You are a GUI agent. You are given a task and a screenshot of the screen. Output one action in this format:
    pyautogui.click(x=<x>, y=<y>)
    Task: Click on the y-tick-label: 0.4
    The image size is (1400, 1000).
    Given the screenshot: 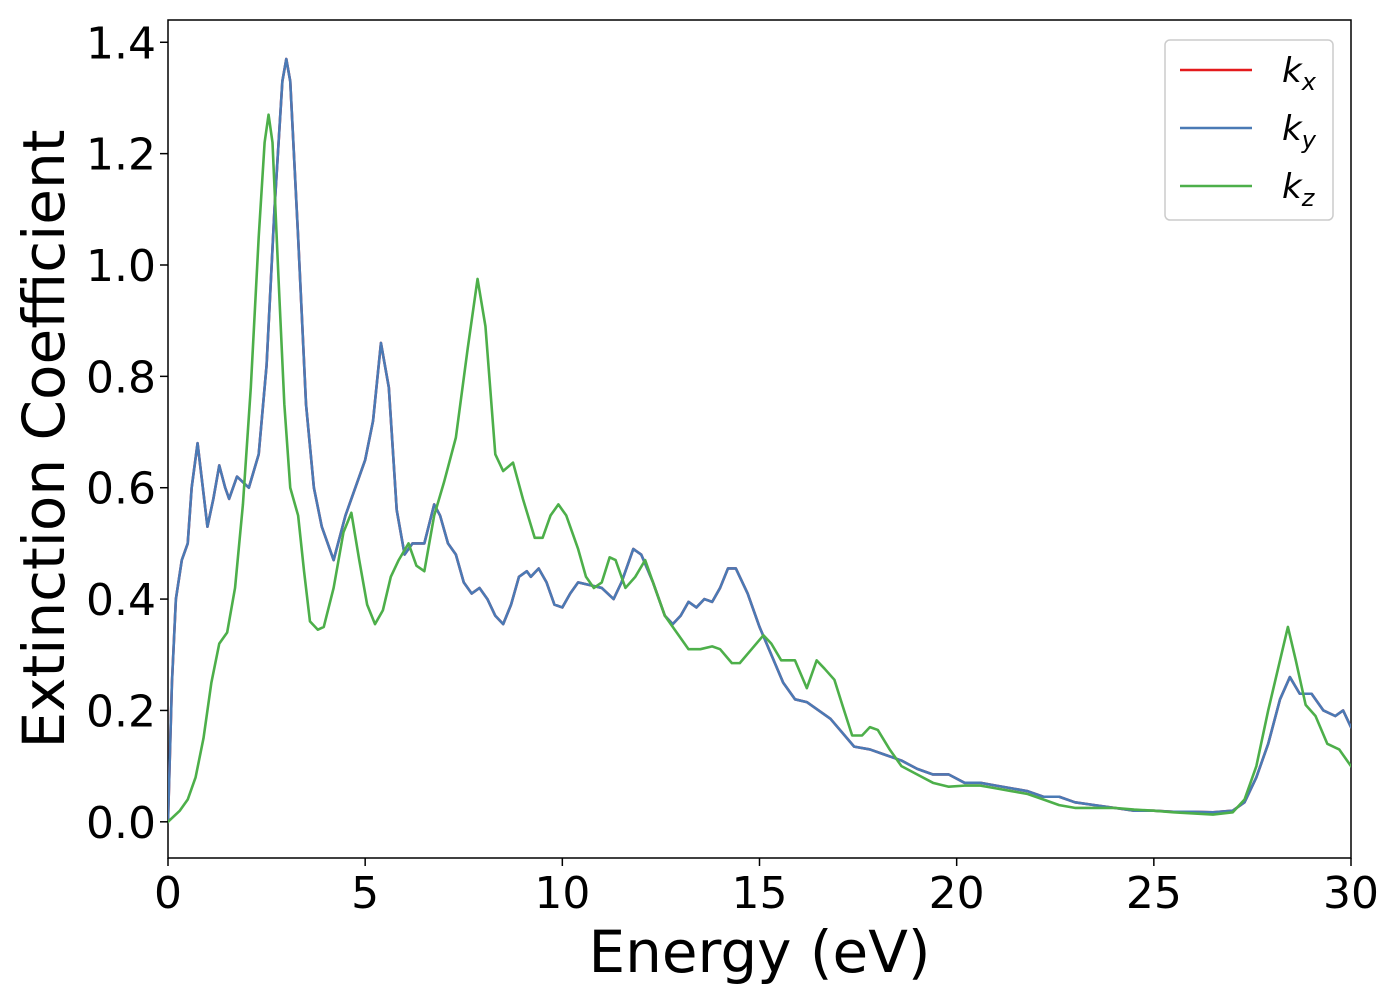 What is the action you would take?
    pyautogui.click(x=121, y=600)
    